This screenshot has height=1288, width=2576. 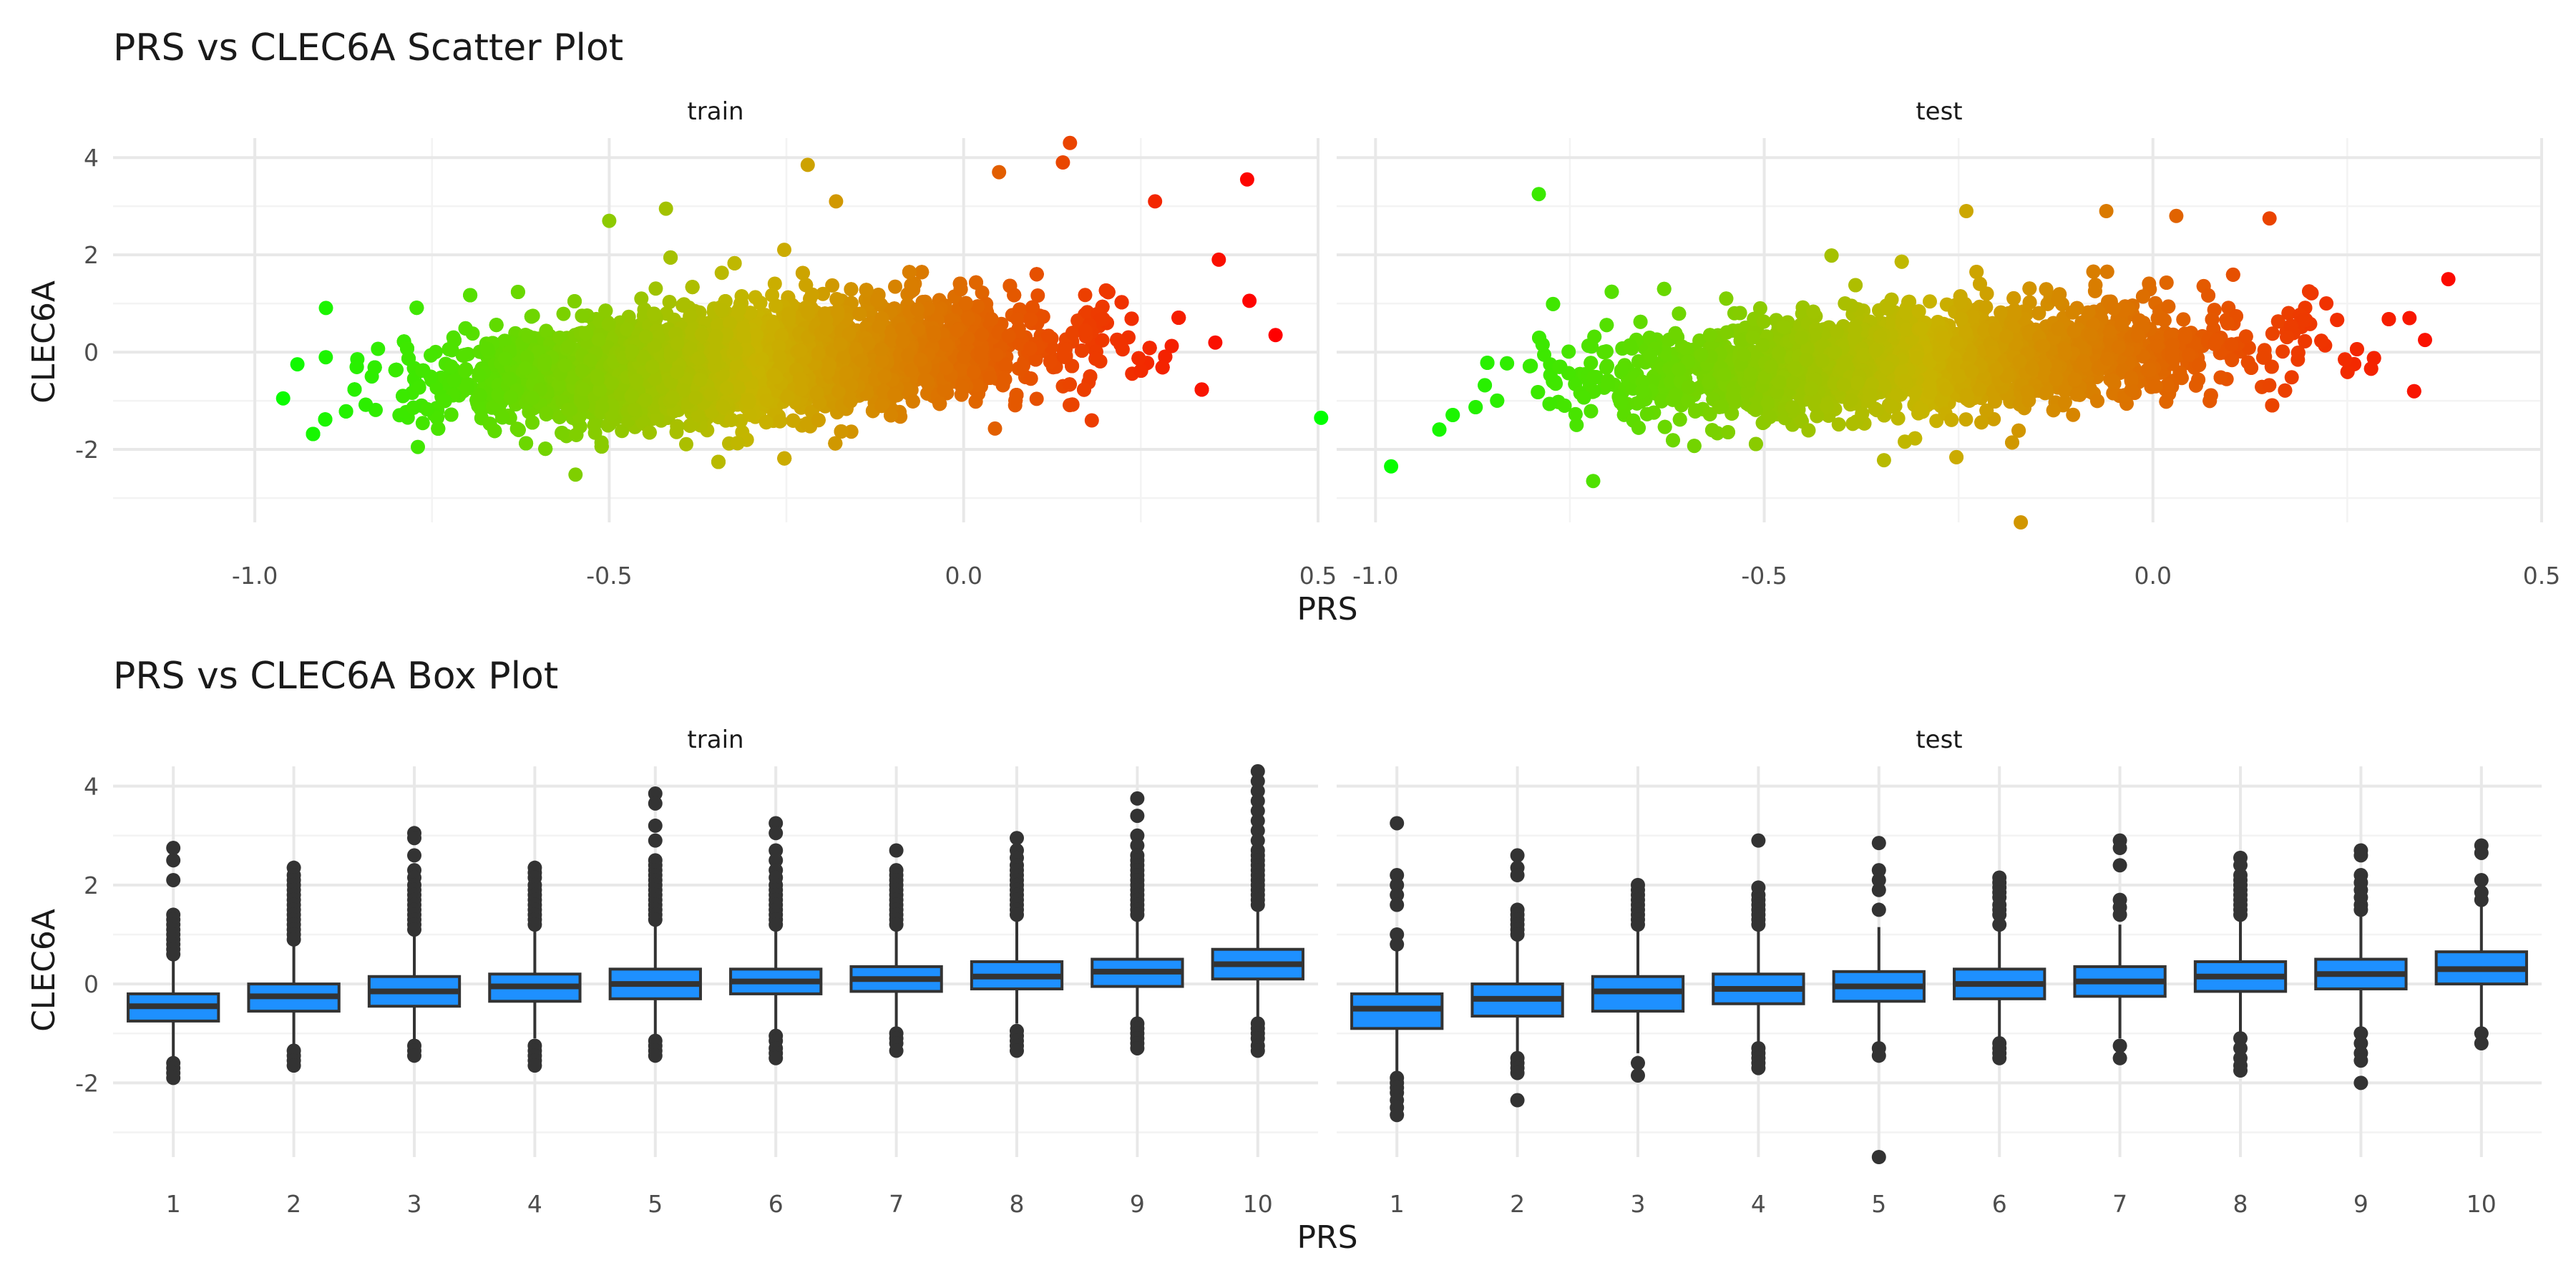 What do you see at coordinates (779, 308) in the screenshot?
I see `scatter-points-train` at bounding box center [779, 308].